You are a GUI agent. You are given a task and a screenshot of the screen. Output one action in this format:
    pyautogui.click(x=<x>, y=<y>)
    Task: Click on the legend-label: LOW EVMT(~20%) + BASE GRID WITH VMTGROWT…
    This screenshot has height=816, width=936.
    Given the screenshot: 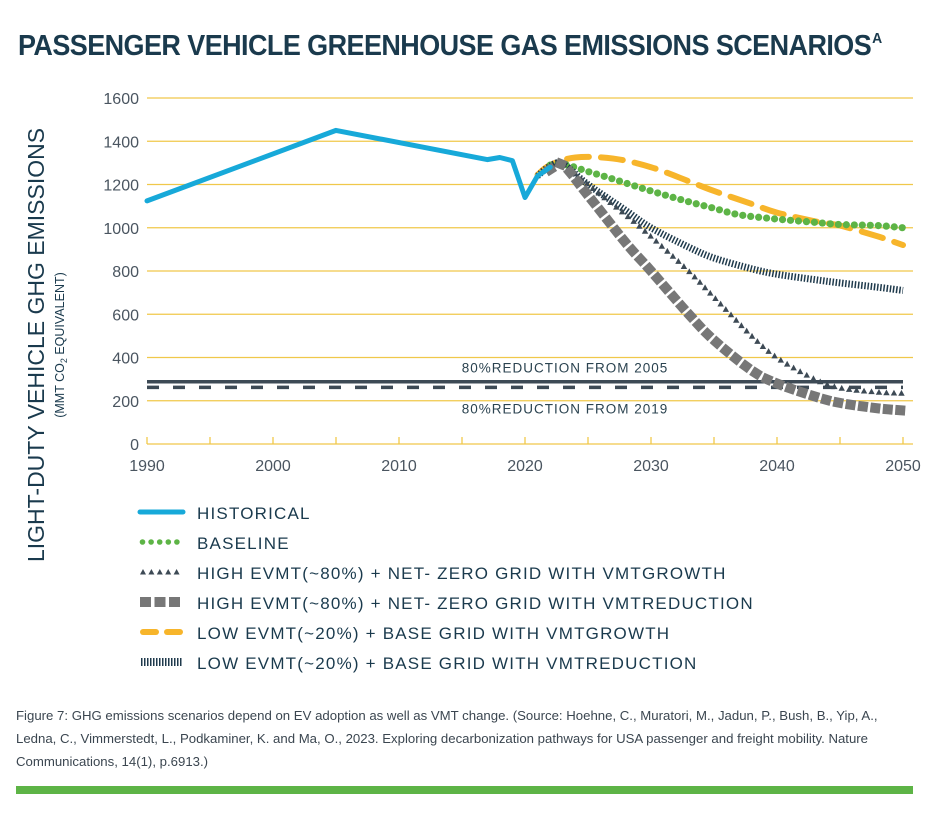 What is the action you would take?
    pyautogui.click(x=433, y=633)
    